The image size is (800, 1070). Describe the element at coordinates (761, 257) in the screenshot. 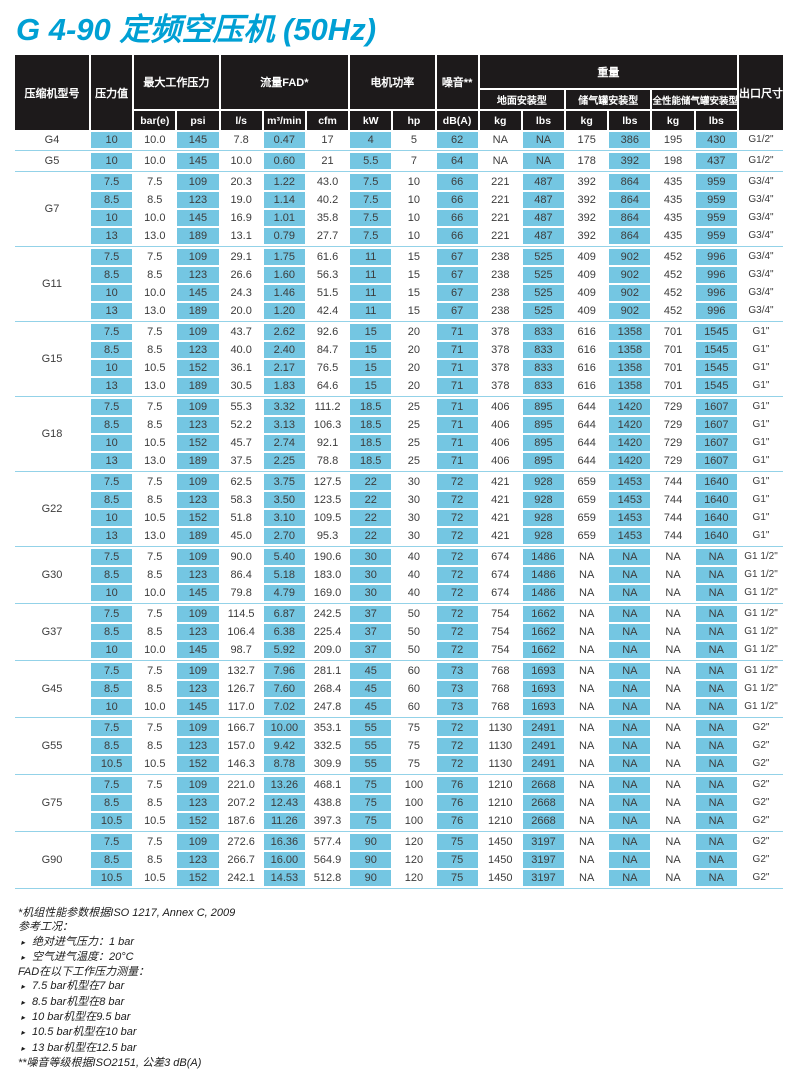

I see `outlet-cell: G3/4"` at that location.